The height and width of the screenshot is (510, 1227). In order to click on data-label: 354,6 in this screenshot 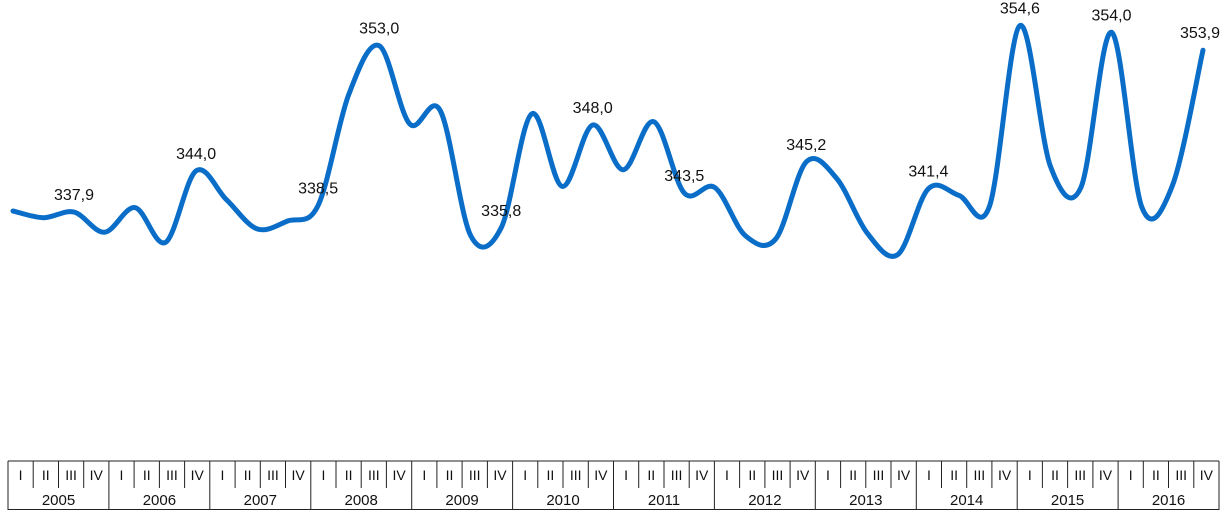, I will do `click(1020, 9)`.